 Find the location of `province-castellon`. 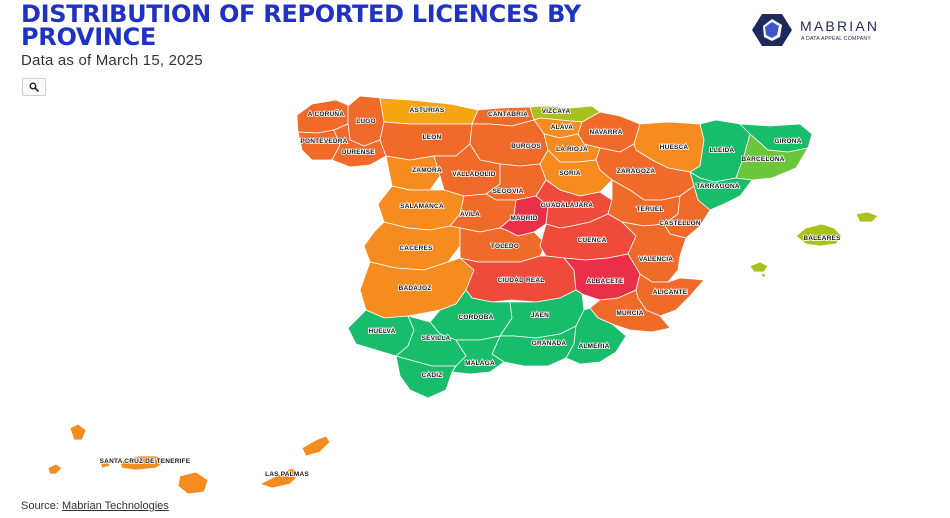

province-castellon is located at coordinates (687, 212).